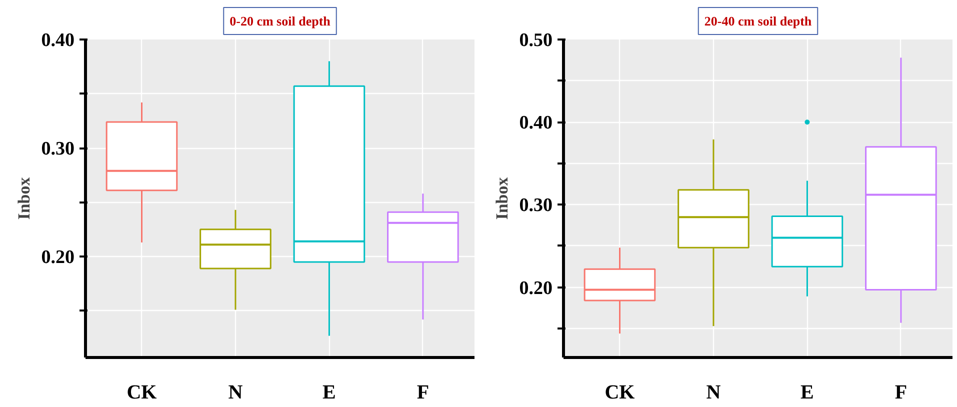  Describe the element at coordinates (535, 40) in the screenshot. I see `y-tick-label: 0.50` at that location.